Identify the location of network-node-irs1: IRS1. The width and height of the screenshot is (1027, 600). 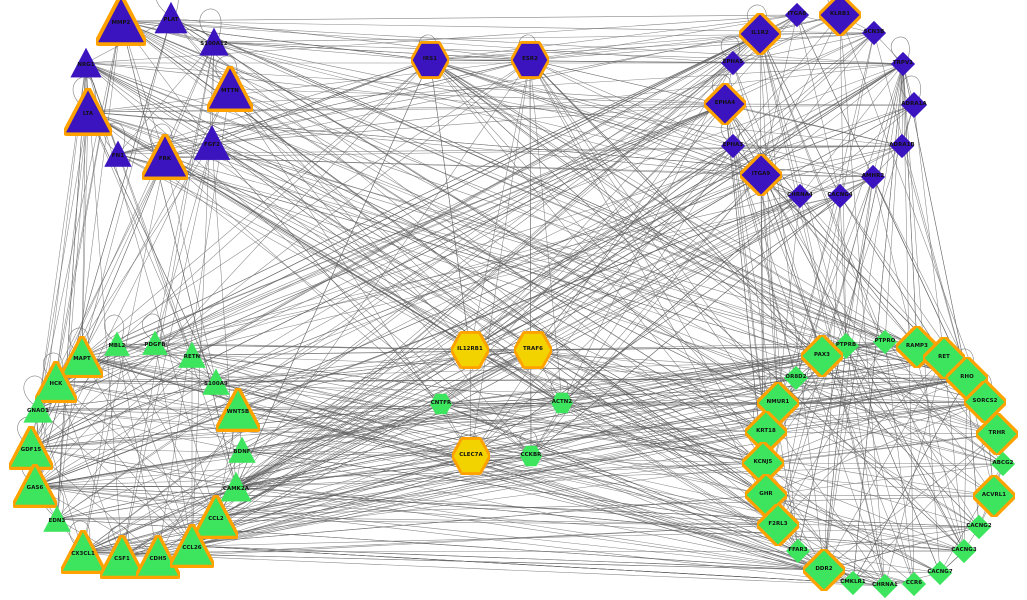
(430, 60).